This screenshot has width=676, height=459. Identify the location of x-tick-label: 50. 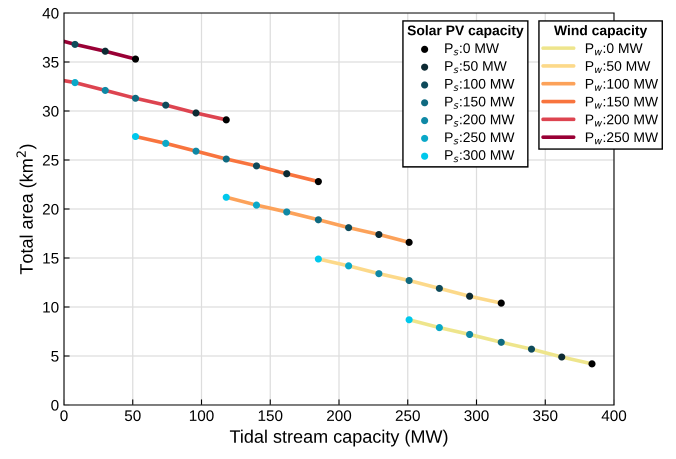
(132, 416).